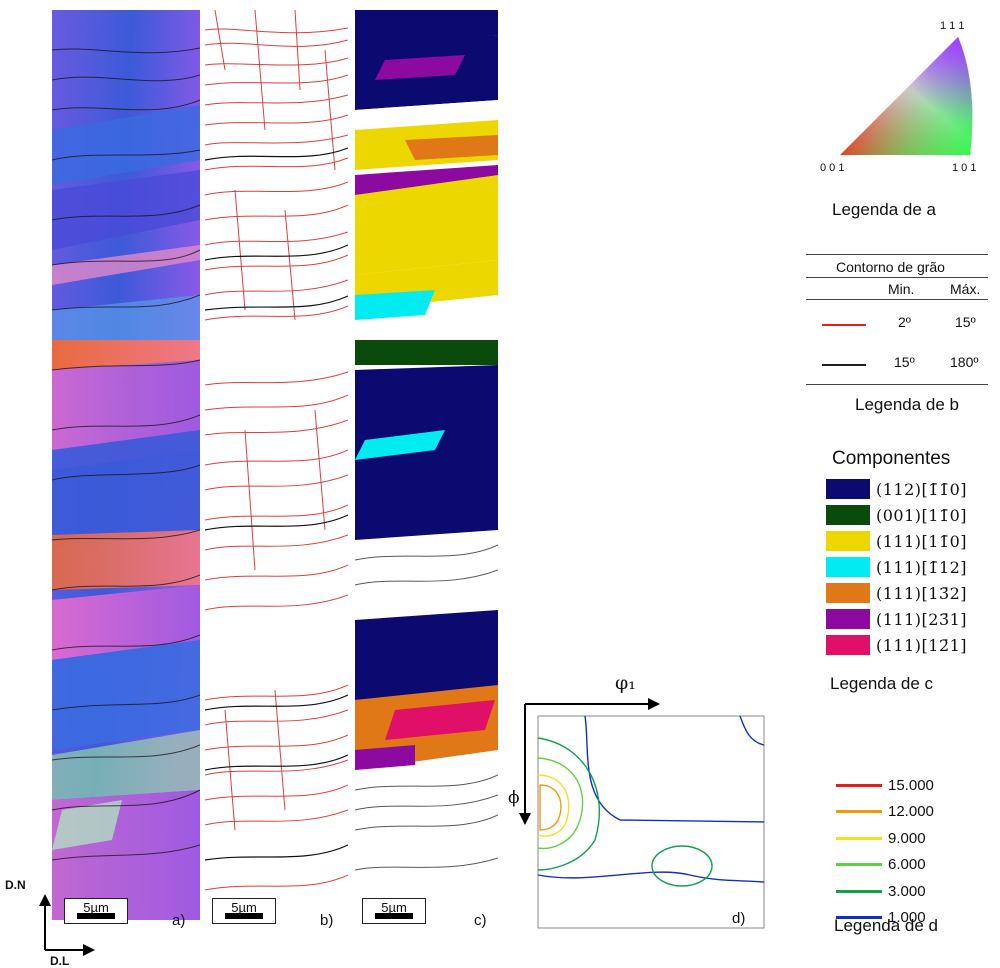 This screenshot has height=968, width=1000. I want to click on legend-b-row2-max: 180º, so click(964, 362).